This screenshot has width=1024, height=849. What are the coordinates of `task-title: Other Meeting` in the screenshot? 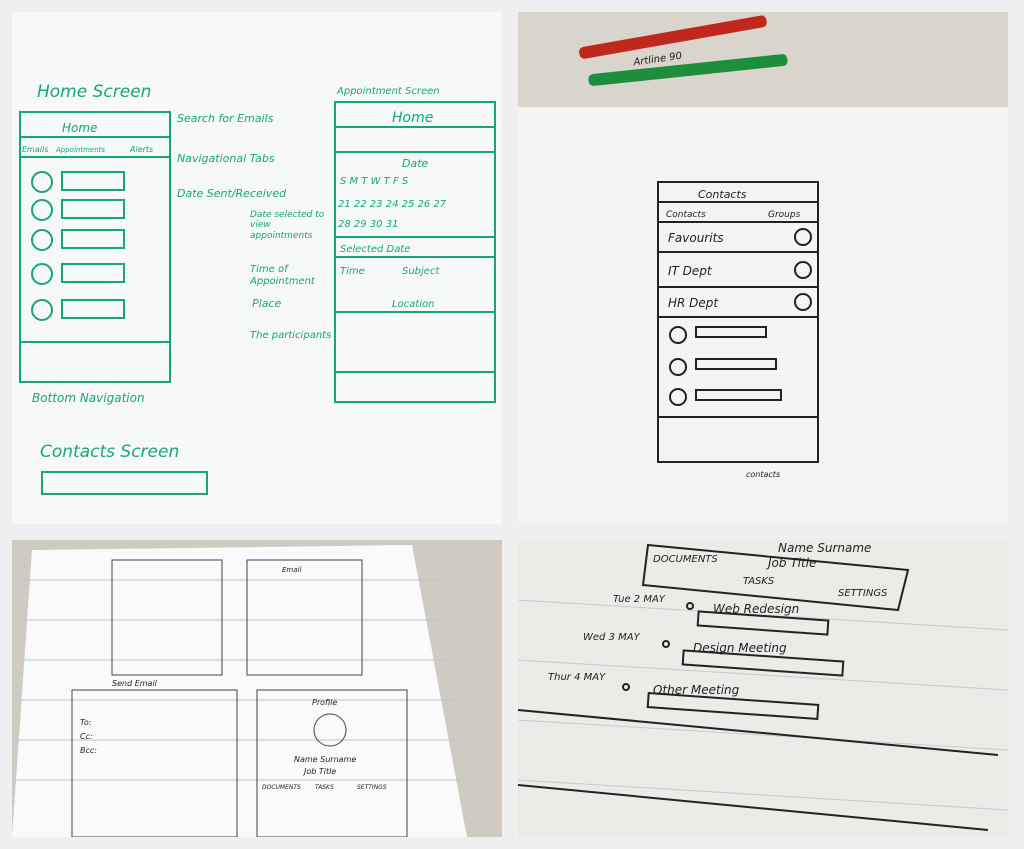 It's located at (696, 690).